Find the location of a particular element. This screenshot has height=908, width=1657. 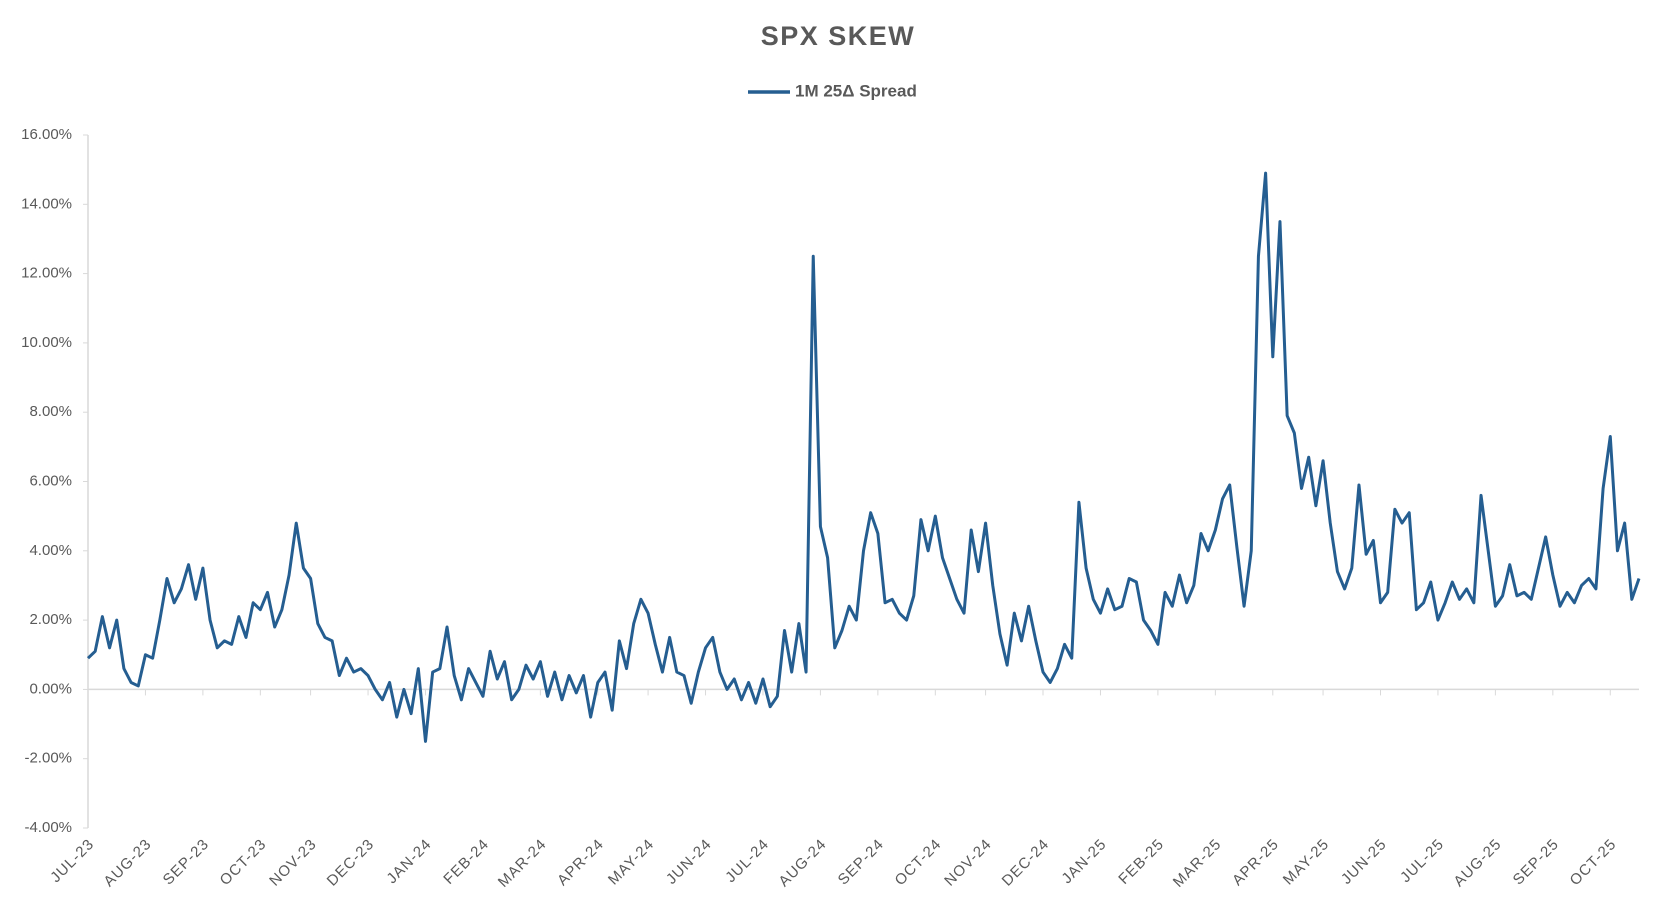

y-tick-label: 8.00% is located at coordinates (50, 411).